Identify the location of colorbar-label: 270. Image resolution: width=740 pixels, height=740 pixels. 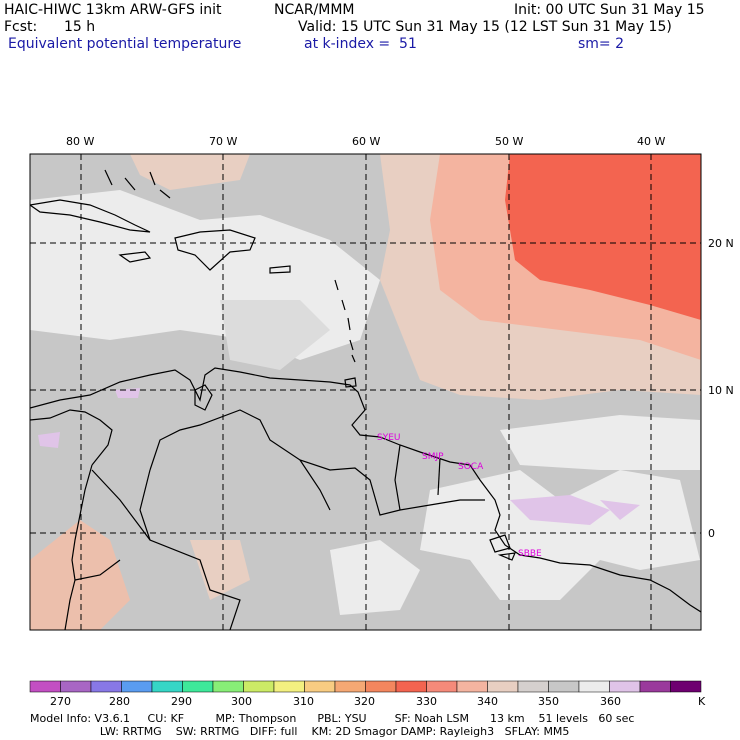
(60, 701).